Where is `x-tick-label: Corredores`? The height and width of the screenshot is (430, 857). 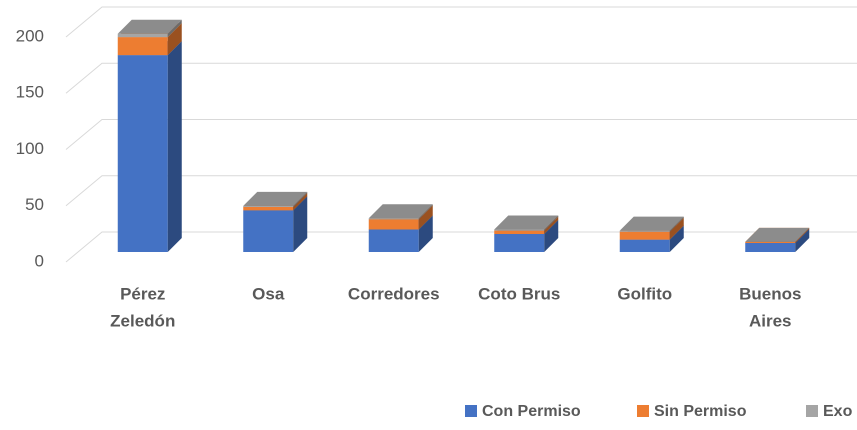 x-tick-label: Corredores is located at coordinates (394, 293).